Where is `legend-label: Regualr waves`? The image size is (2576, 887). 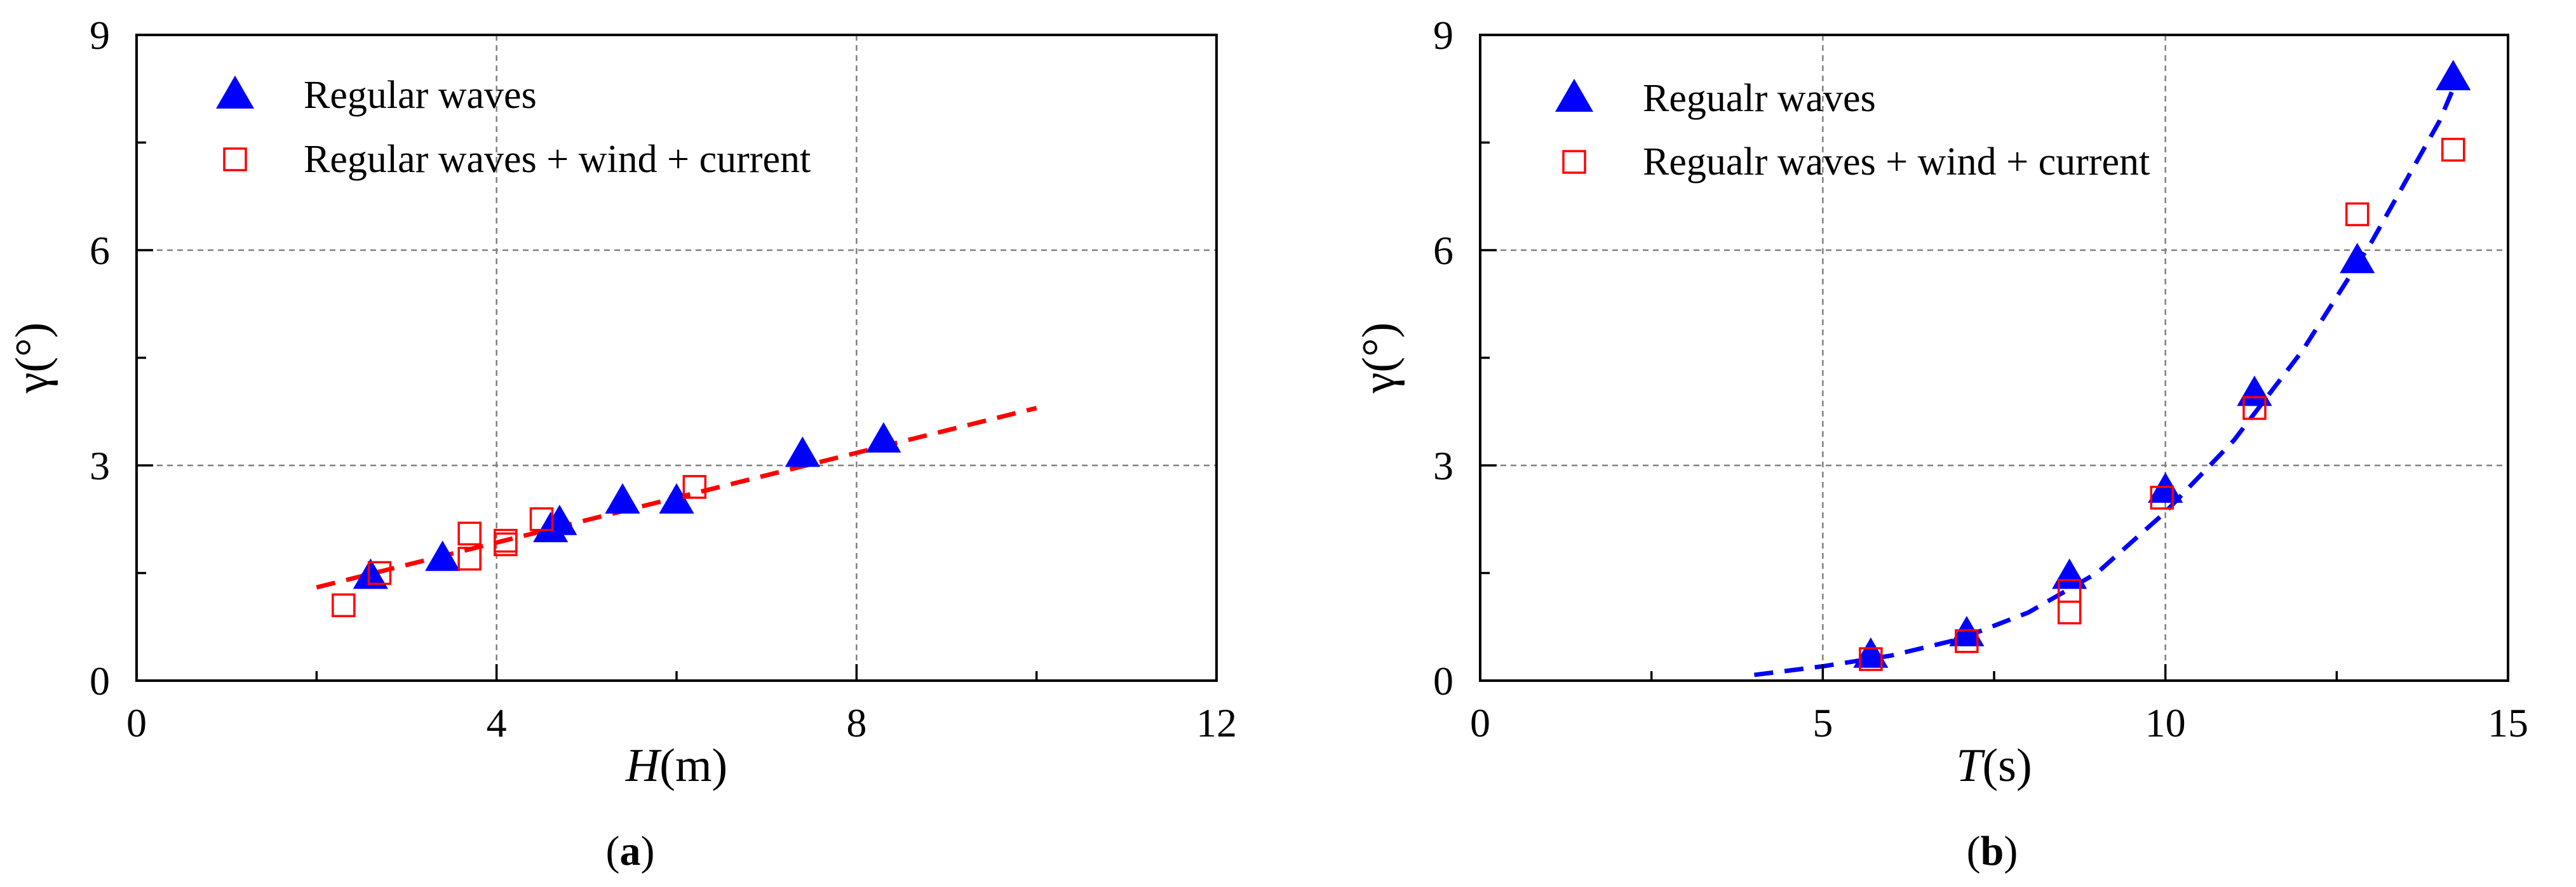 legend-label: Regualr waves is located at coordinates (1759, 98).